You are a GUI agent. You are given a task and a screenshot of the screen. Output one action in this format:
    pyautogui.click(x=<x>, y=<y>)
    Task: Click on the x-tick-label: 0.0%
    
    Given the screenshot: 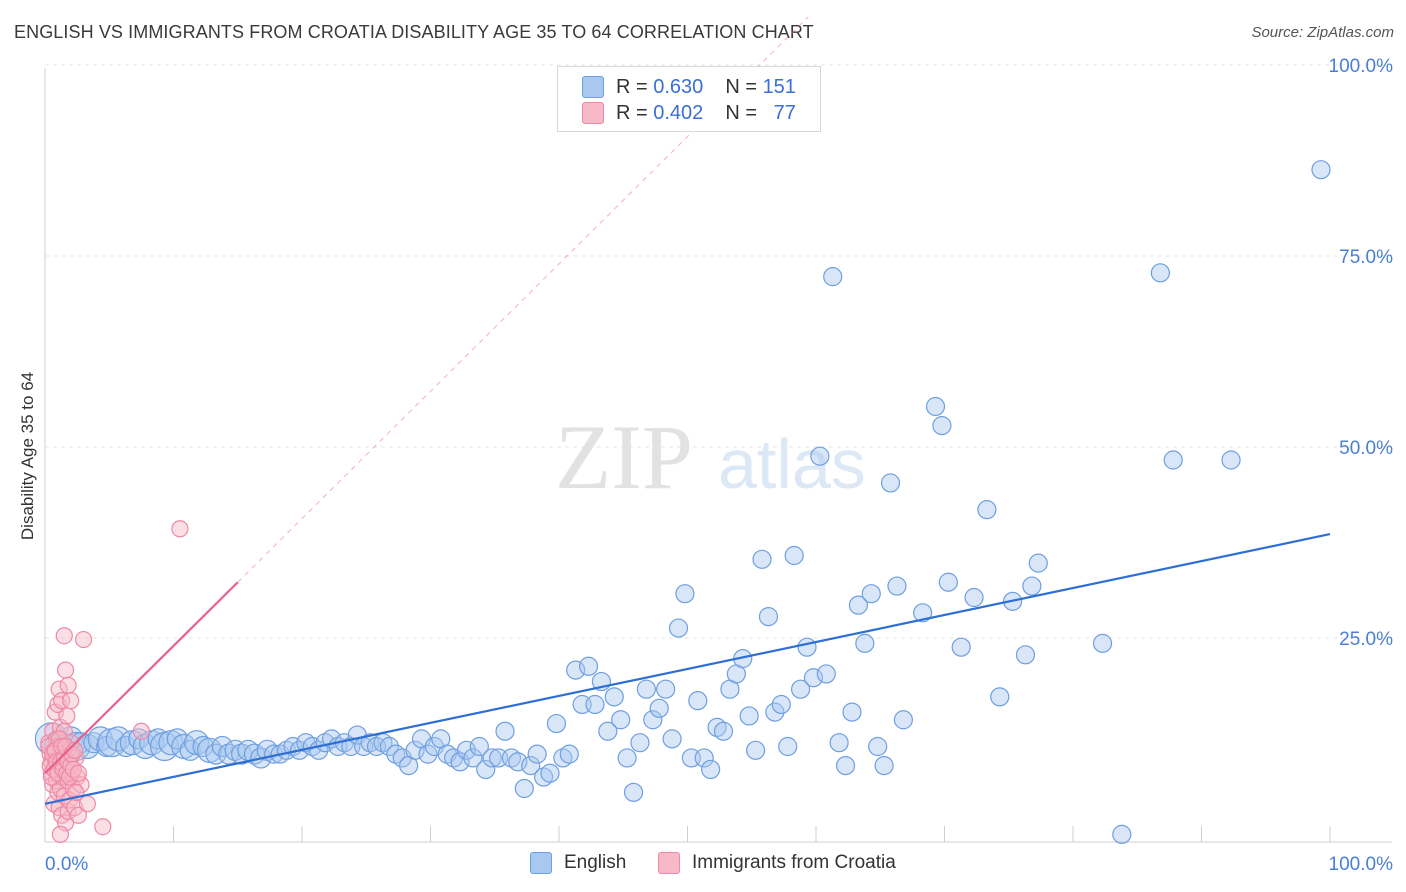 What is the action you would take?
    pyautogui.click(x=66, y=864)
    